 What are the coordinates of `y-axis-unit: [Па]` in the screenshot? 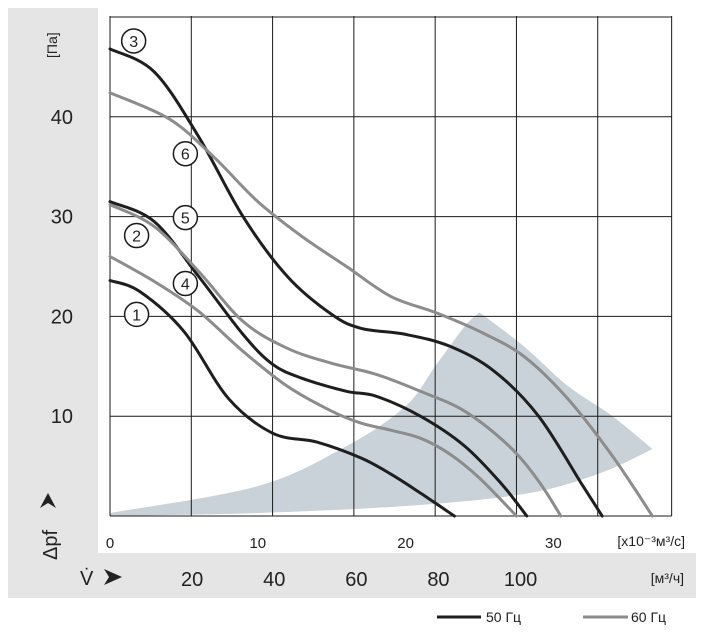 It's located at (52, 45).